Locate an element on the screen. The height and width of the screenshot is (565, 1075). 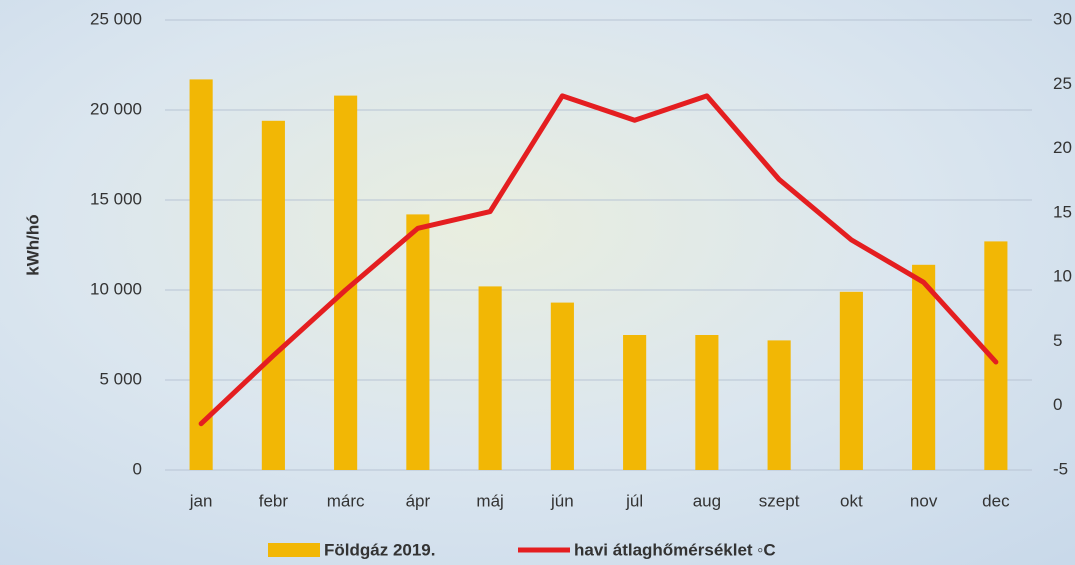
legend-swatch is located at coordinates (294, 550).